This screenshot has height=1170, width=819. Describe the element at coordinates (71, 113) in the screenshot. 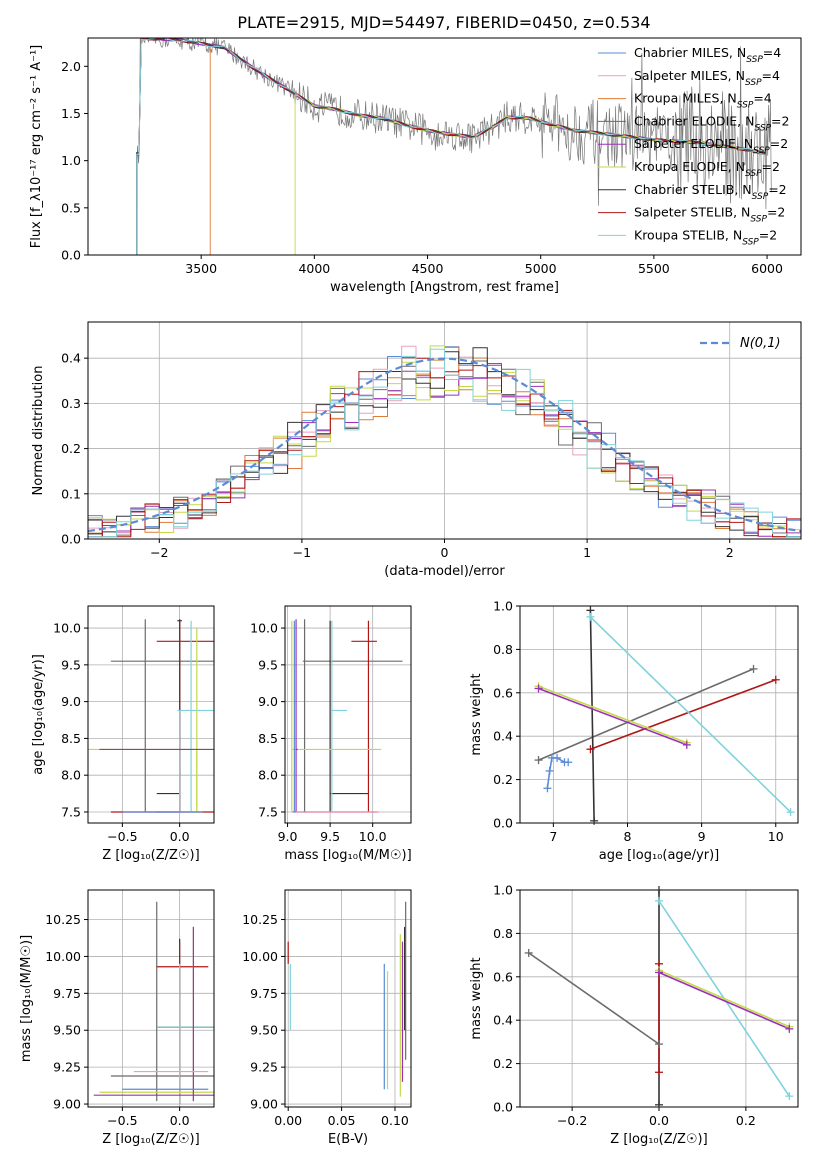

I see `y-tick-label: 1.5` at that location.